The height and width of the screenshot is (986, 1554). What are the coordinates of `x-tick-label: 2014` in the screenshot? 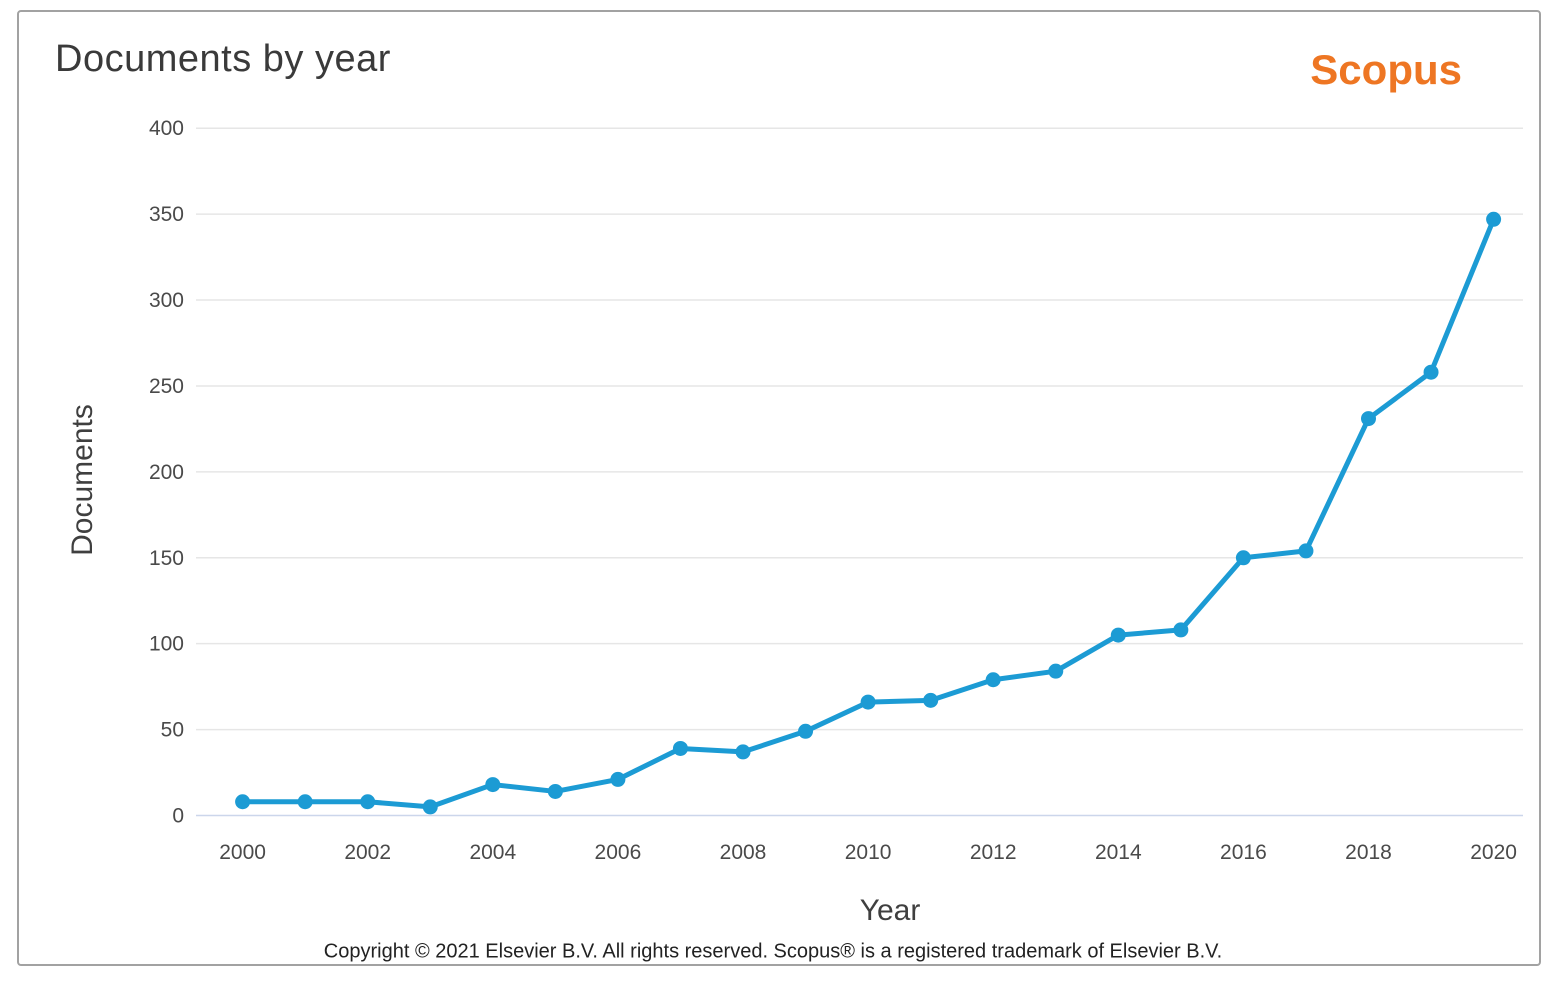 It's located at (1118, 852).